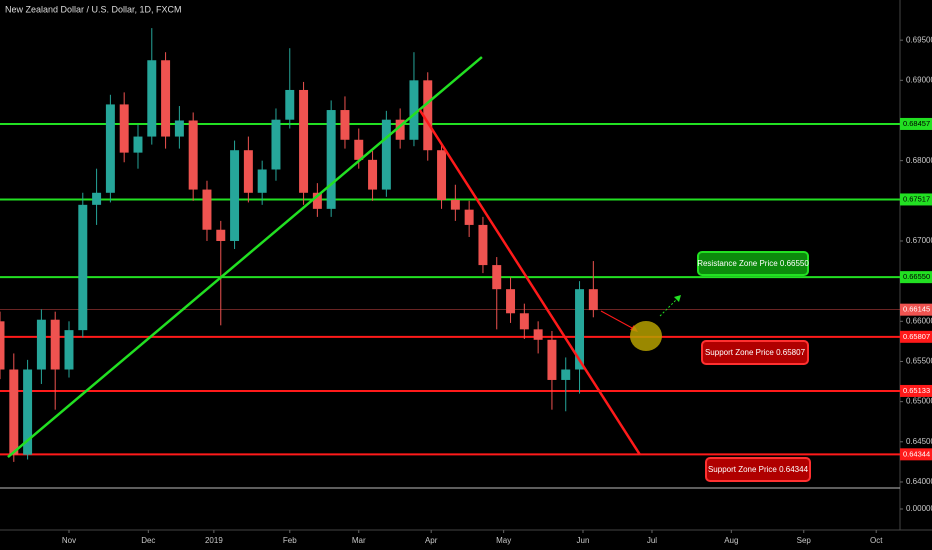  Describe the element at coordinates (69, 540) in the screenshot. I see `x-tick-label: Nov` at that location.